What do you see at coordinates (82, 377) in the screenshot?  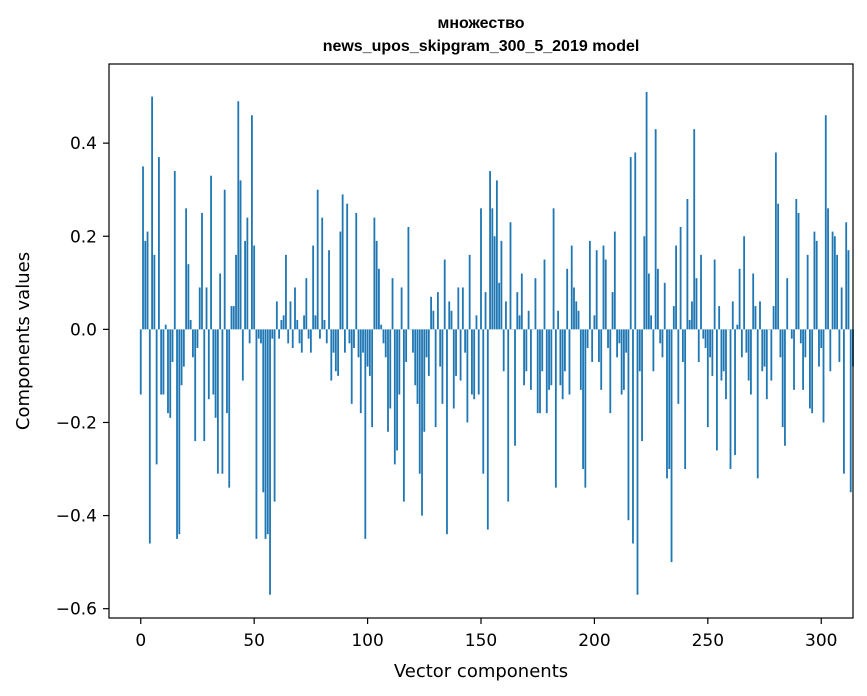 I see `y-axis-ticks: −0.6 −0.4 −0.2 0.0 0.2 0.4` at bounding box center [82, 377].